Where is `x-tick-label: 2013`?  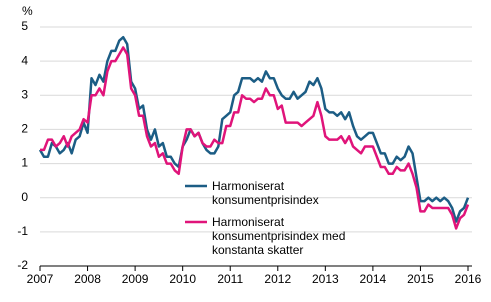
x-tick-label: 2013 is located at coordinates (325, 279).